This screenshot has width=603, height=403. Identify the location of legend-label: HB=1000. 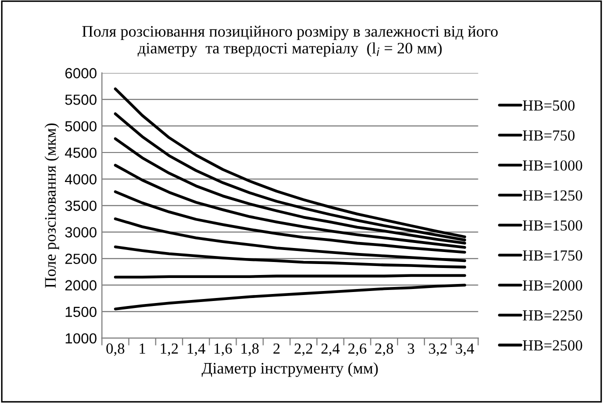
(552, 165).